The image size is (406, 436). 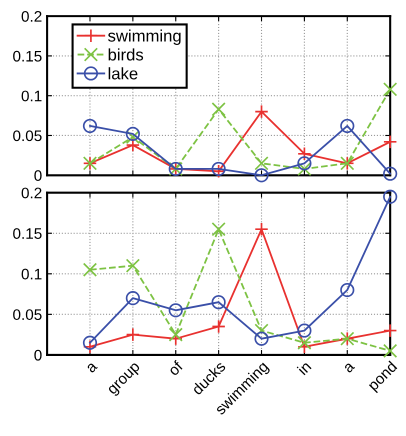 I want to click on legend-label: birds, so click(x=126, y=54).